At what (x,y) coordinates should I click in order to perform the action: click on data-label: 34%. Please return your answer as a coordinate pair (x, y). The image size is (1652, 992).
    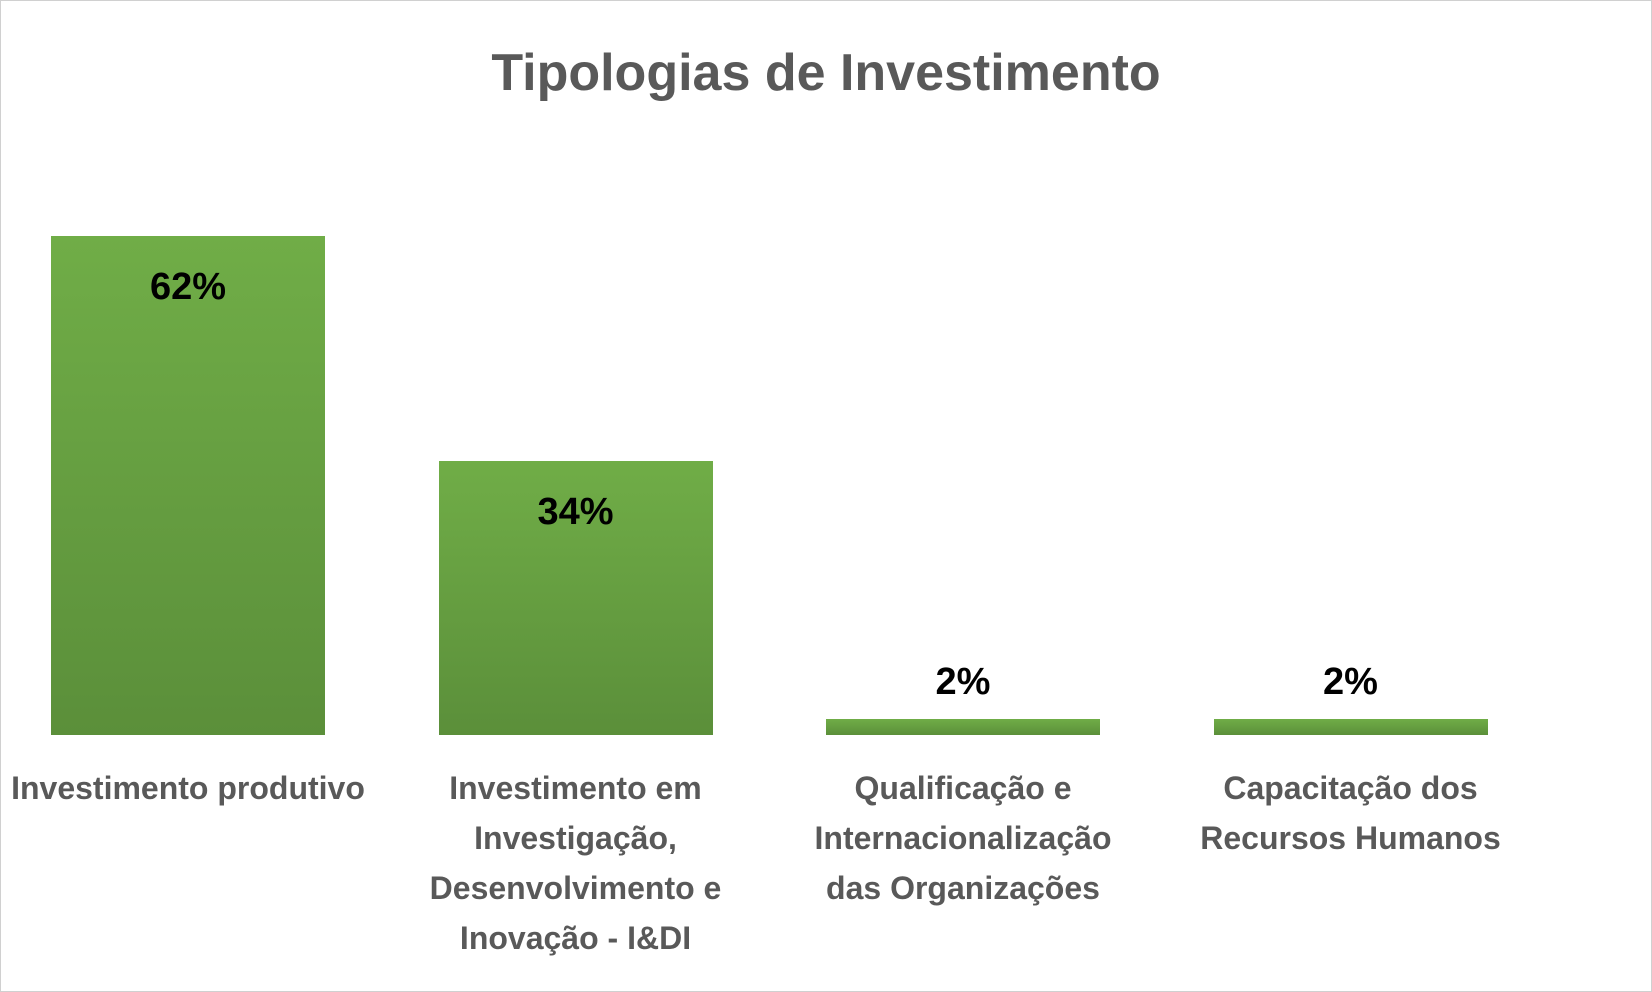
    Looking at the image, I should click on (575, 512).